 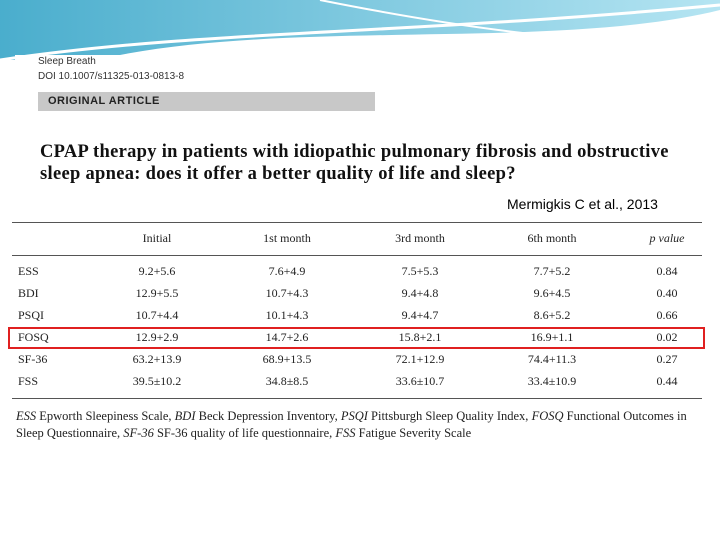 I want to click on row-label: ESS, so click(x=28, y=271).